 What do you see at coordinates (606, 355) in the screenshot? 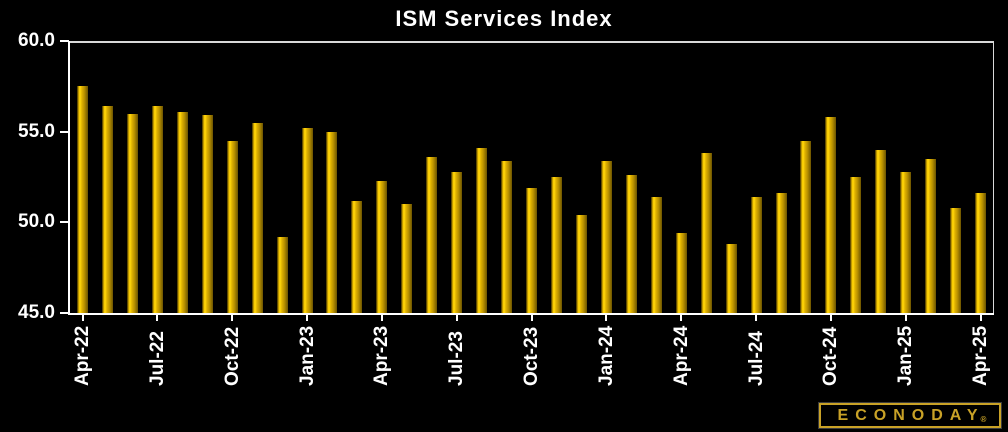
I see `x-axis-tick-label: Jan-24` at bounding box center [606, 355].